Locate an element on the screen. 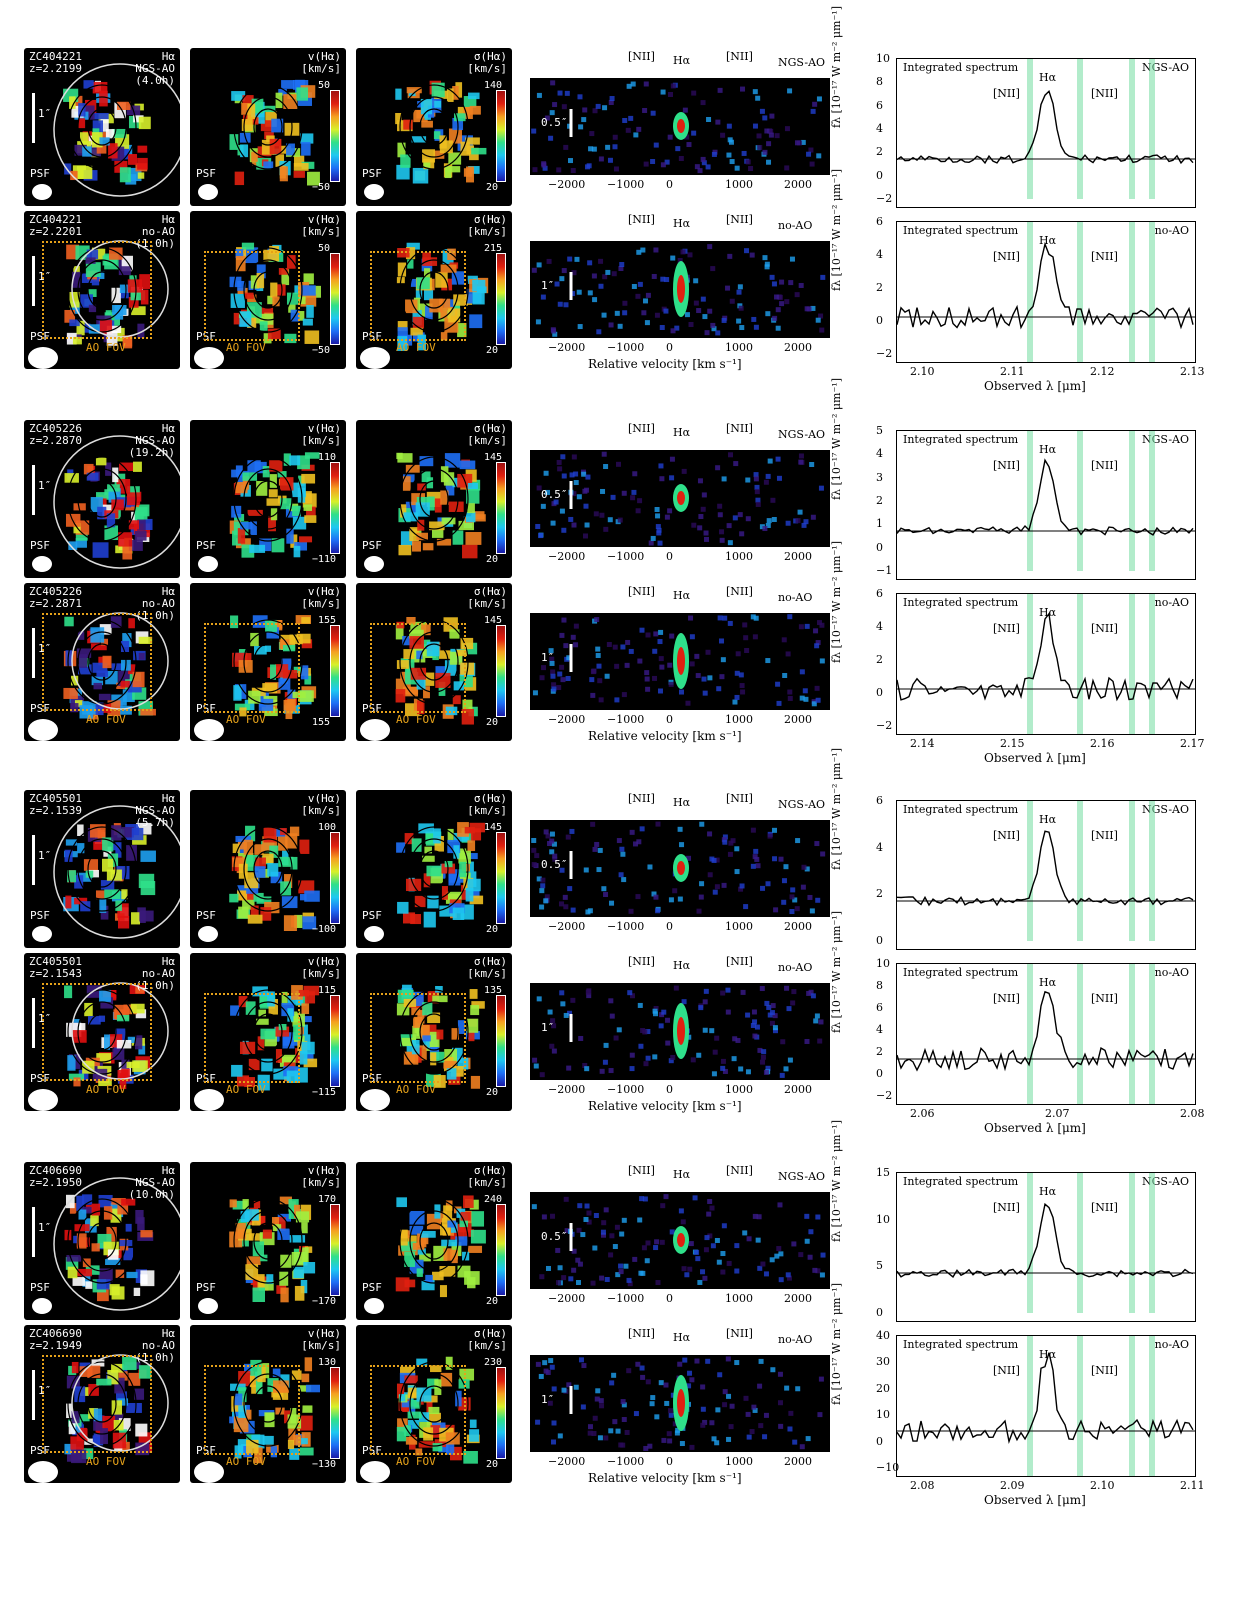  spectrum-mode: no-AO is located at coordinates (1171, 230).